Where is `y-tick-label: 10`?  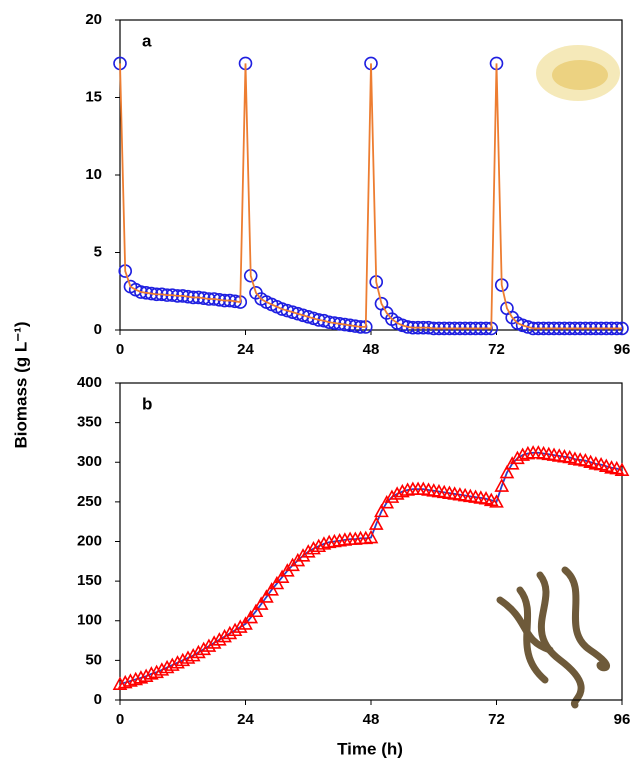 y-tick-label: 10 is located at coordinates (93, 174).